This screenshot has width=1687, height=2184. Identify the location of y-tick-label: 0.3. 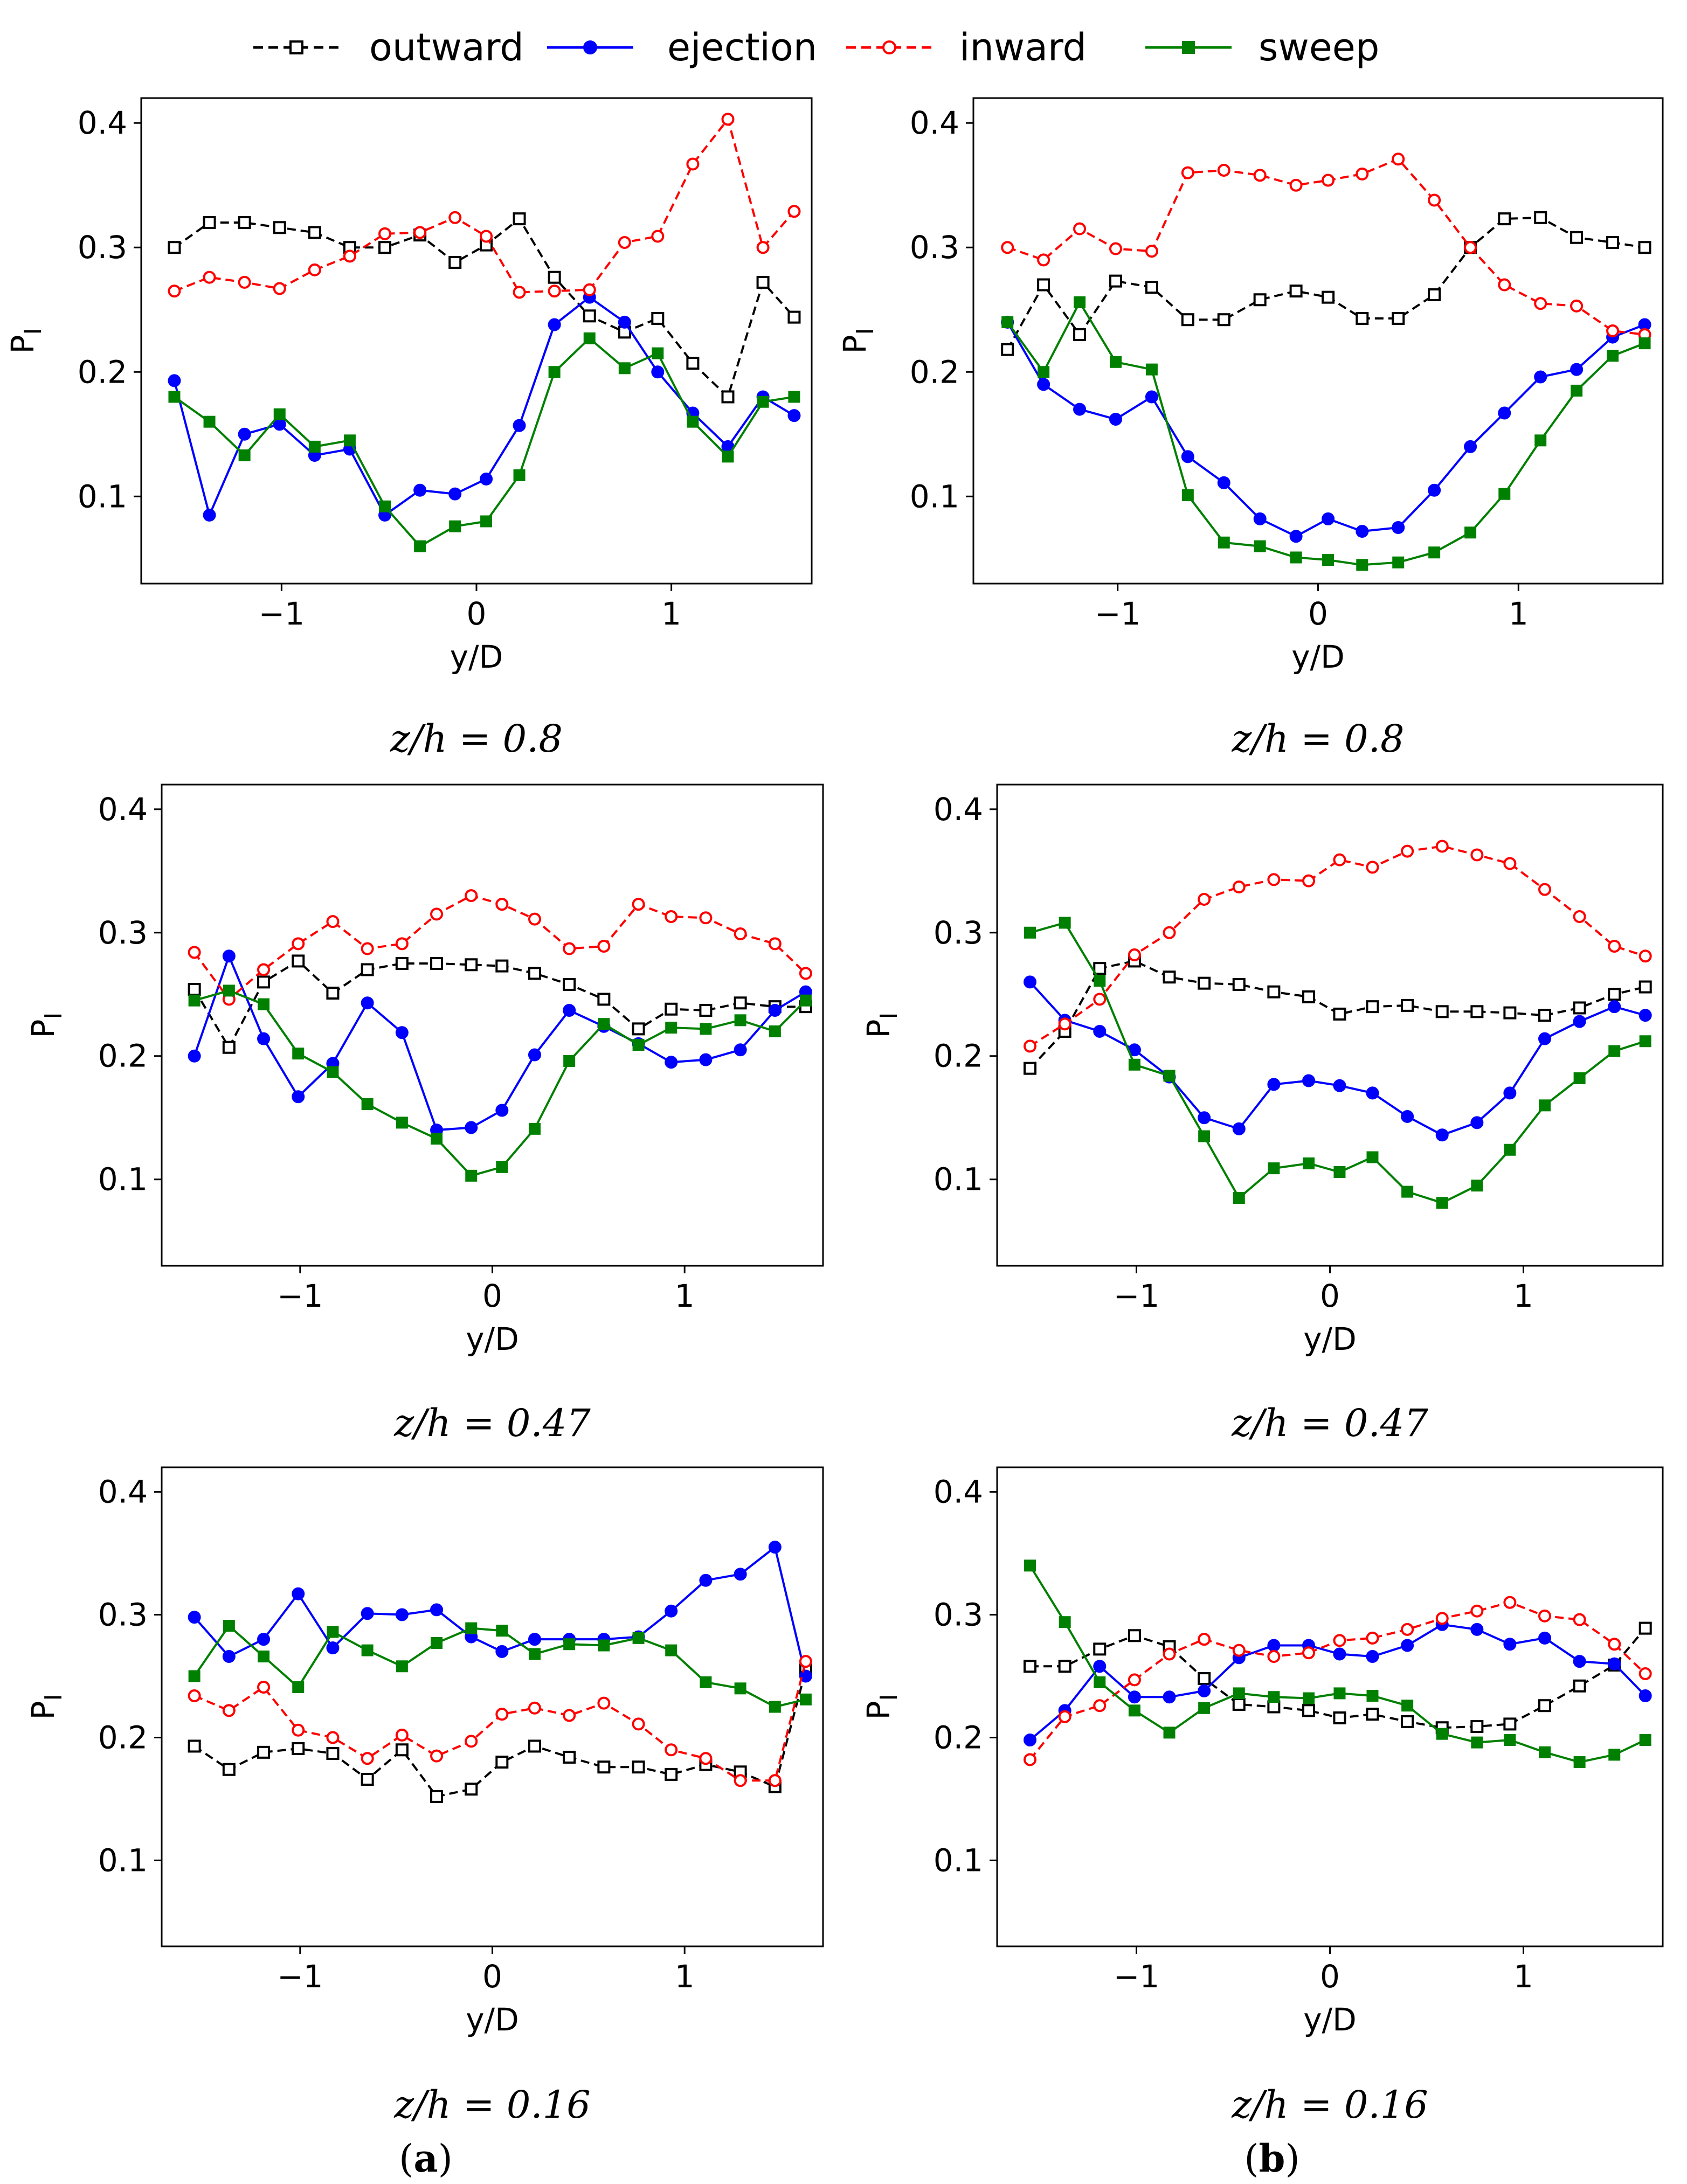
(958, 933).